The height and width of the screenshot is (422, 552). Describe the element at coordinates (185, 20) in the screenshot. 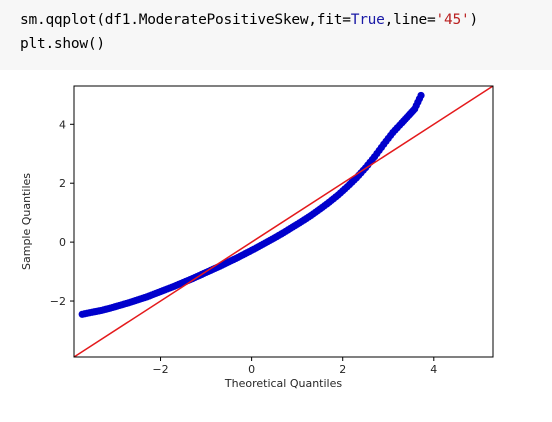

I see `code-prefix: sm.qqplot(df1.ModeratePositiveSkew,fit=` at that location.